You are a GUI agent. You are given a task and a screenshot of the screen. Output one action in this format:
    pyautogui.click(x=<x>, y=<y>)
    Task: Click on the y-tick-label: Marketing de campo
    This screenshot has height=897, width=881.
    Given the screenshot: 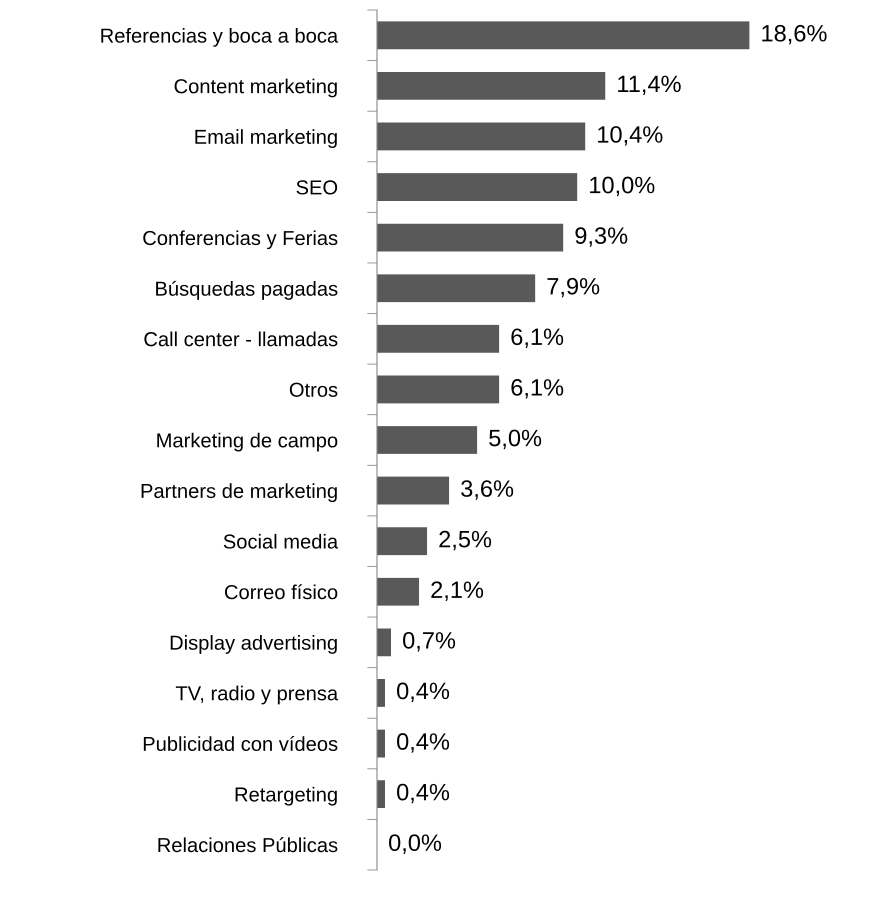 What is the action you would take?
    pyautogui.click(x=247, y=442)
    